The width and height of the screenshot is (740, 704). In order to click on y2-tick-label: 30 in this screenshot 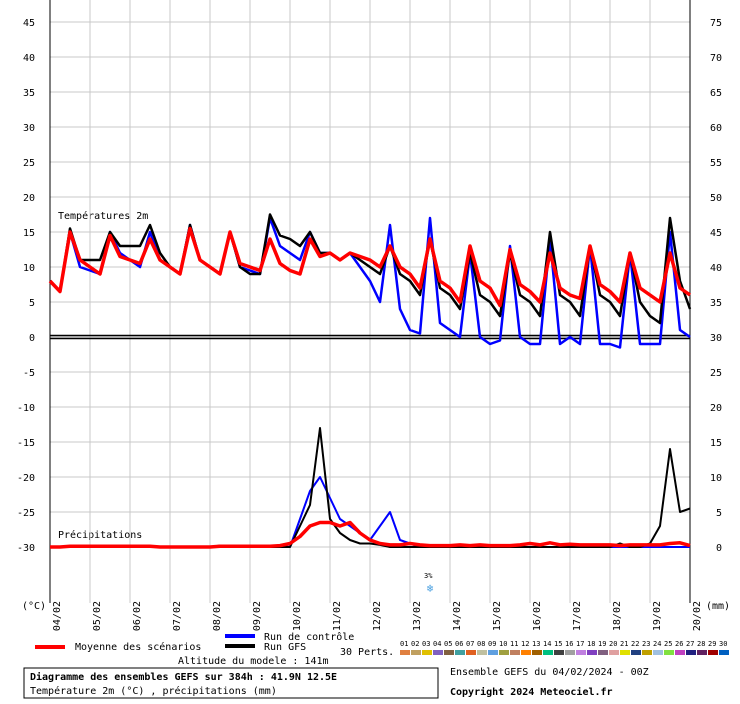, I will do `click(716, 338)`.